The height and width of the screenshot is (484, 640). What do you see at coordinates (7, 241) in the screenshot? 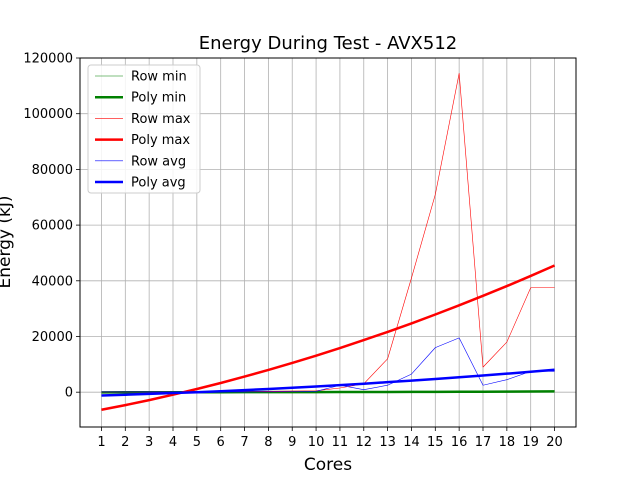
I see `y-axis-label: Energy (kJ)` at bounding box center [7, 241].